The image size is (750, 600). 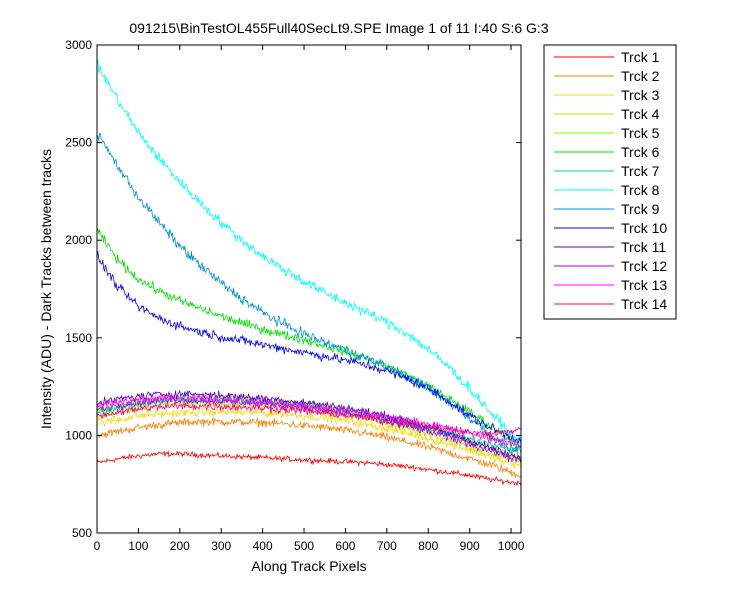 I want to click on x-tick-label: 500, so click(x=304, y=546).